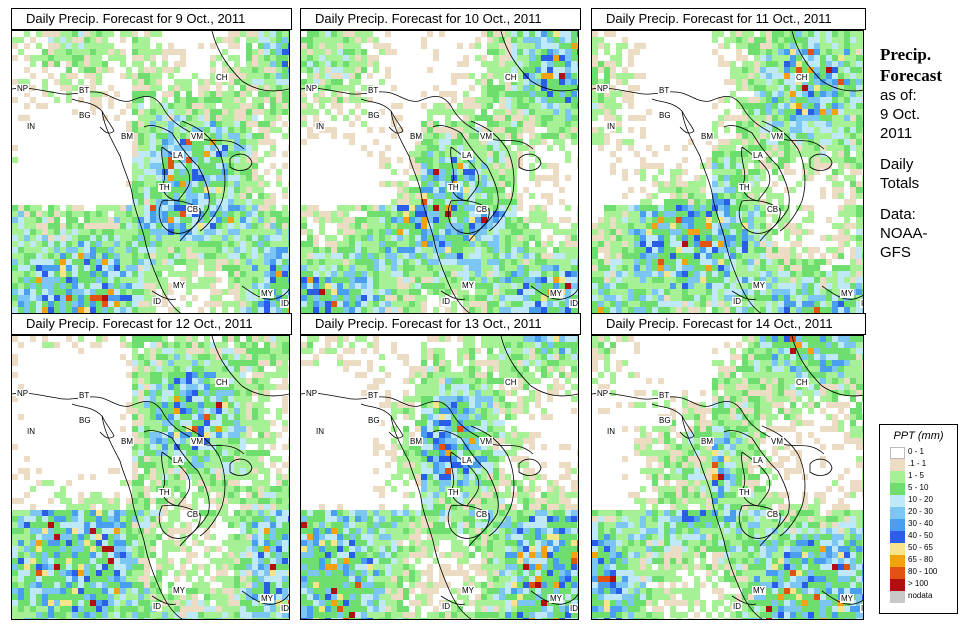  I want to click on legend-label: nodata, so click(920, 595).